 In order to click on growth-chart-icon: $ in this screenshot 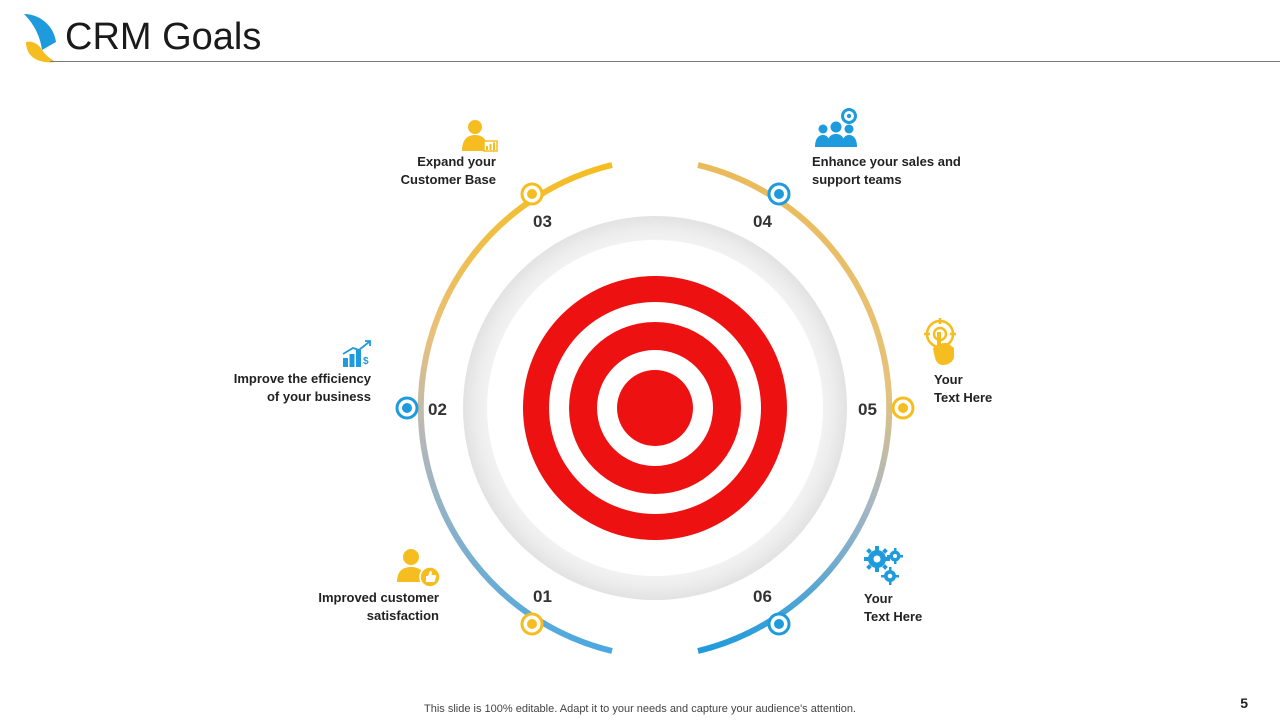, I will do `click(356, 353)`.